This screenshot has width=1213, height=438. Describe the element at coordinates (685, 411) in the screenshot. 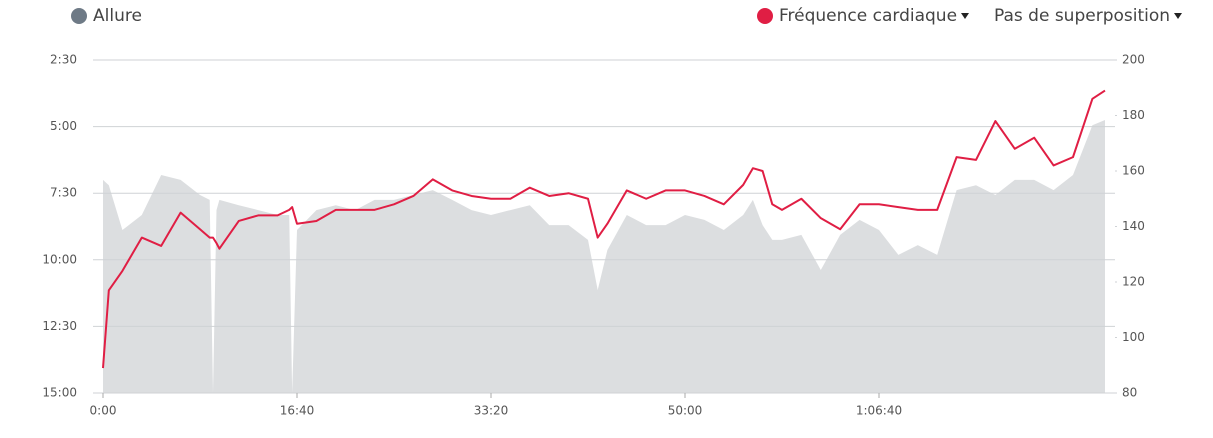

I see `x-tick-label: 50:00` at that location.